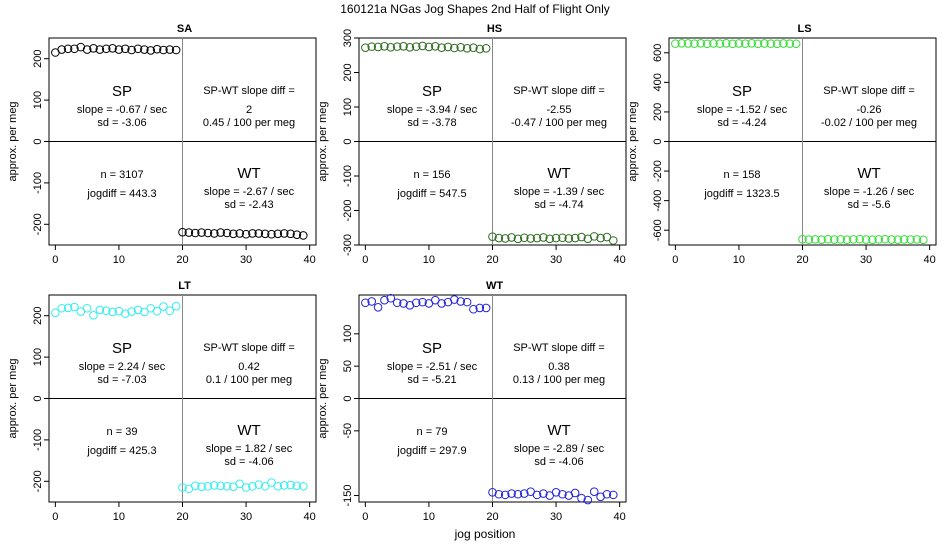 This screenshot has width=950, height=550. What do you see at coordinates (804, 29) in the screenshot?
I see `panel-title: LS` at bounding box center [804, 29].